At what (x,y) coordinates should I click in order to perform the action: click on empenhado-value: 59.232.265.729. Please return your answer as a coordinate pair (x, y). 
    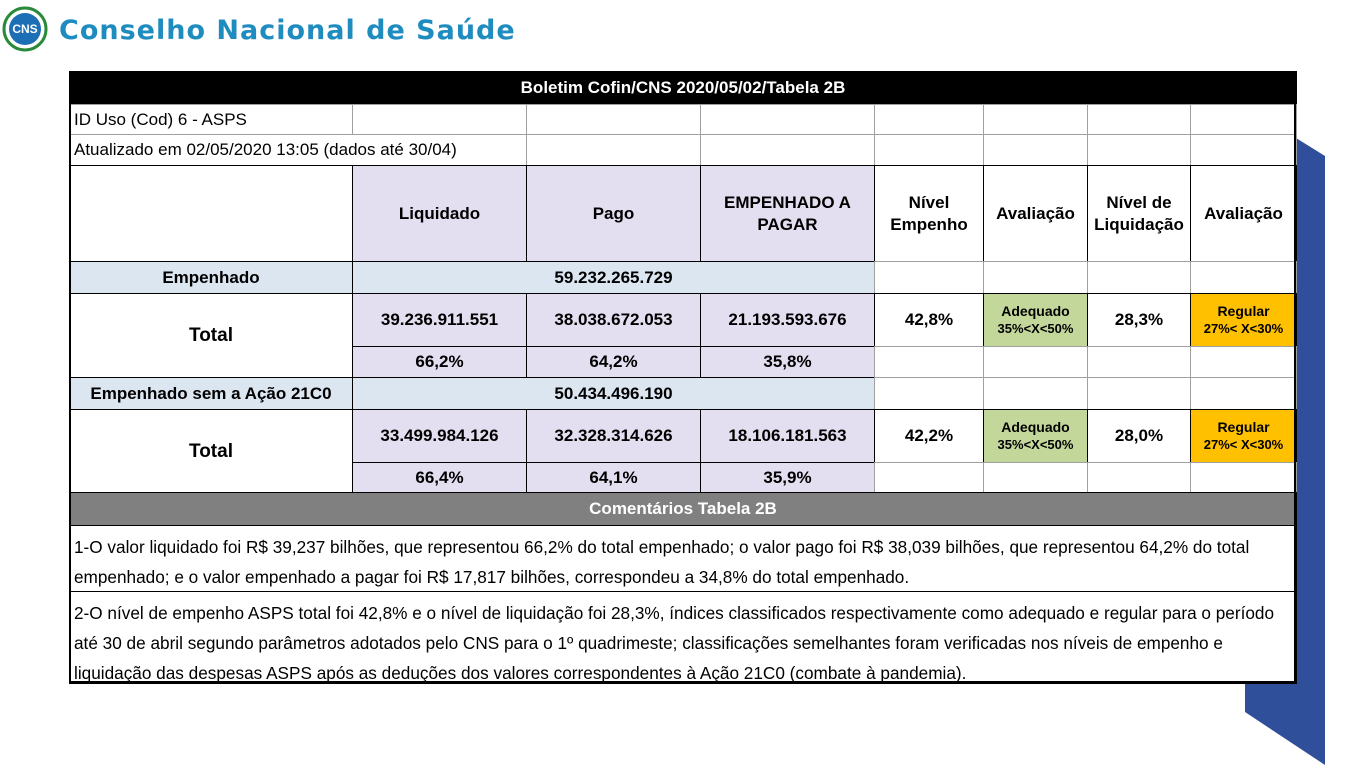
    Looking at the image, I should click on (613, 277).